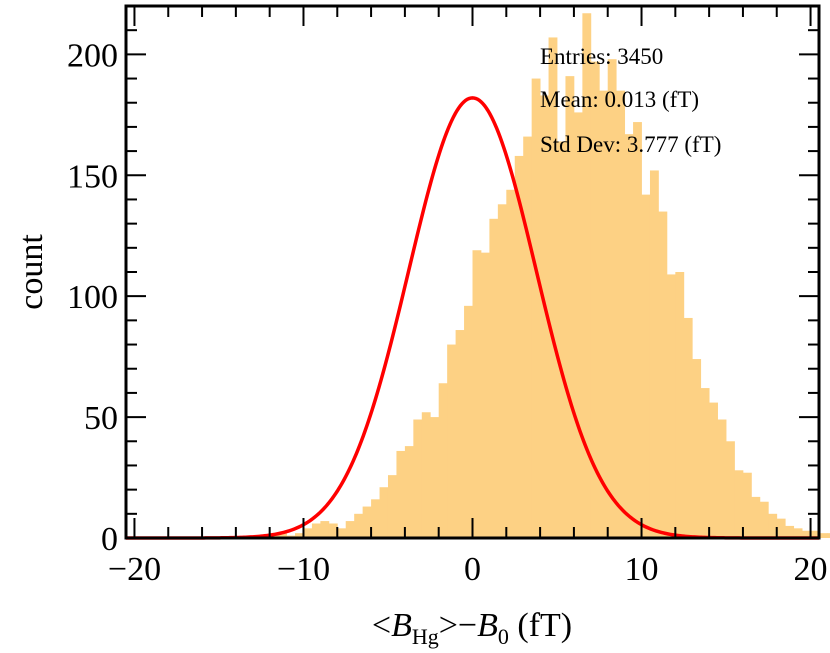 The height and width of the screenshot is (653, 830). What do you see at coordinates (487, 625) in the screenshot?
I see `x-label-b2: B` at bounding box center [487, 625].